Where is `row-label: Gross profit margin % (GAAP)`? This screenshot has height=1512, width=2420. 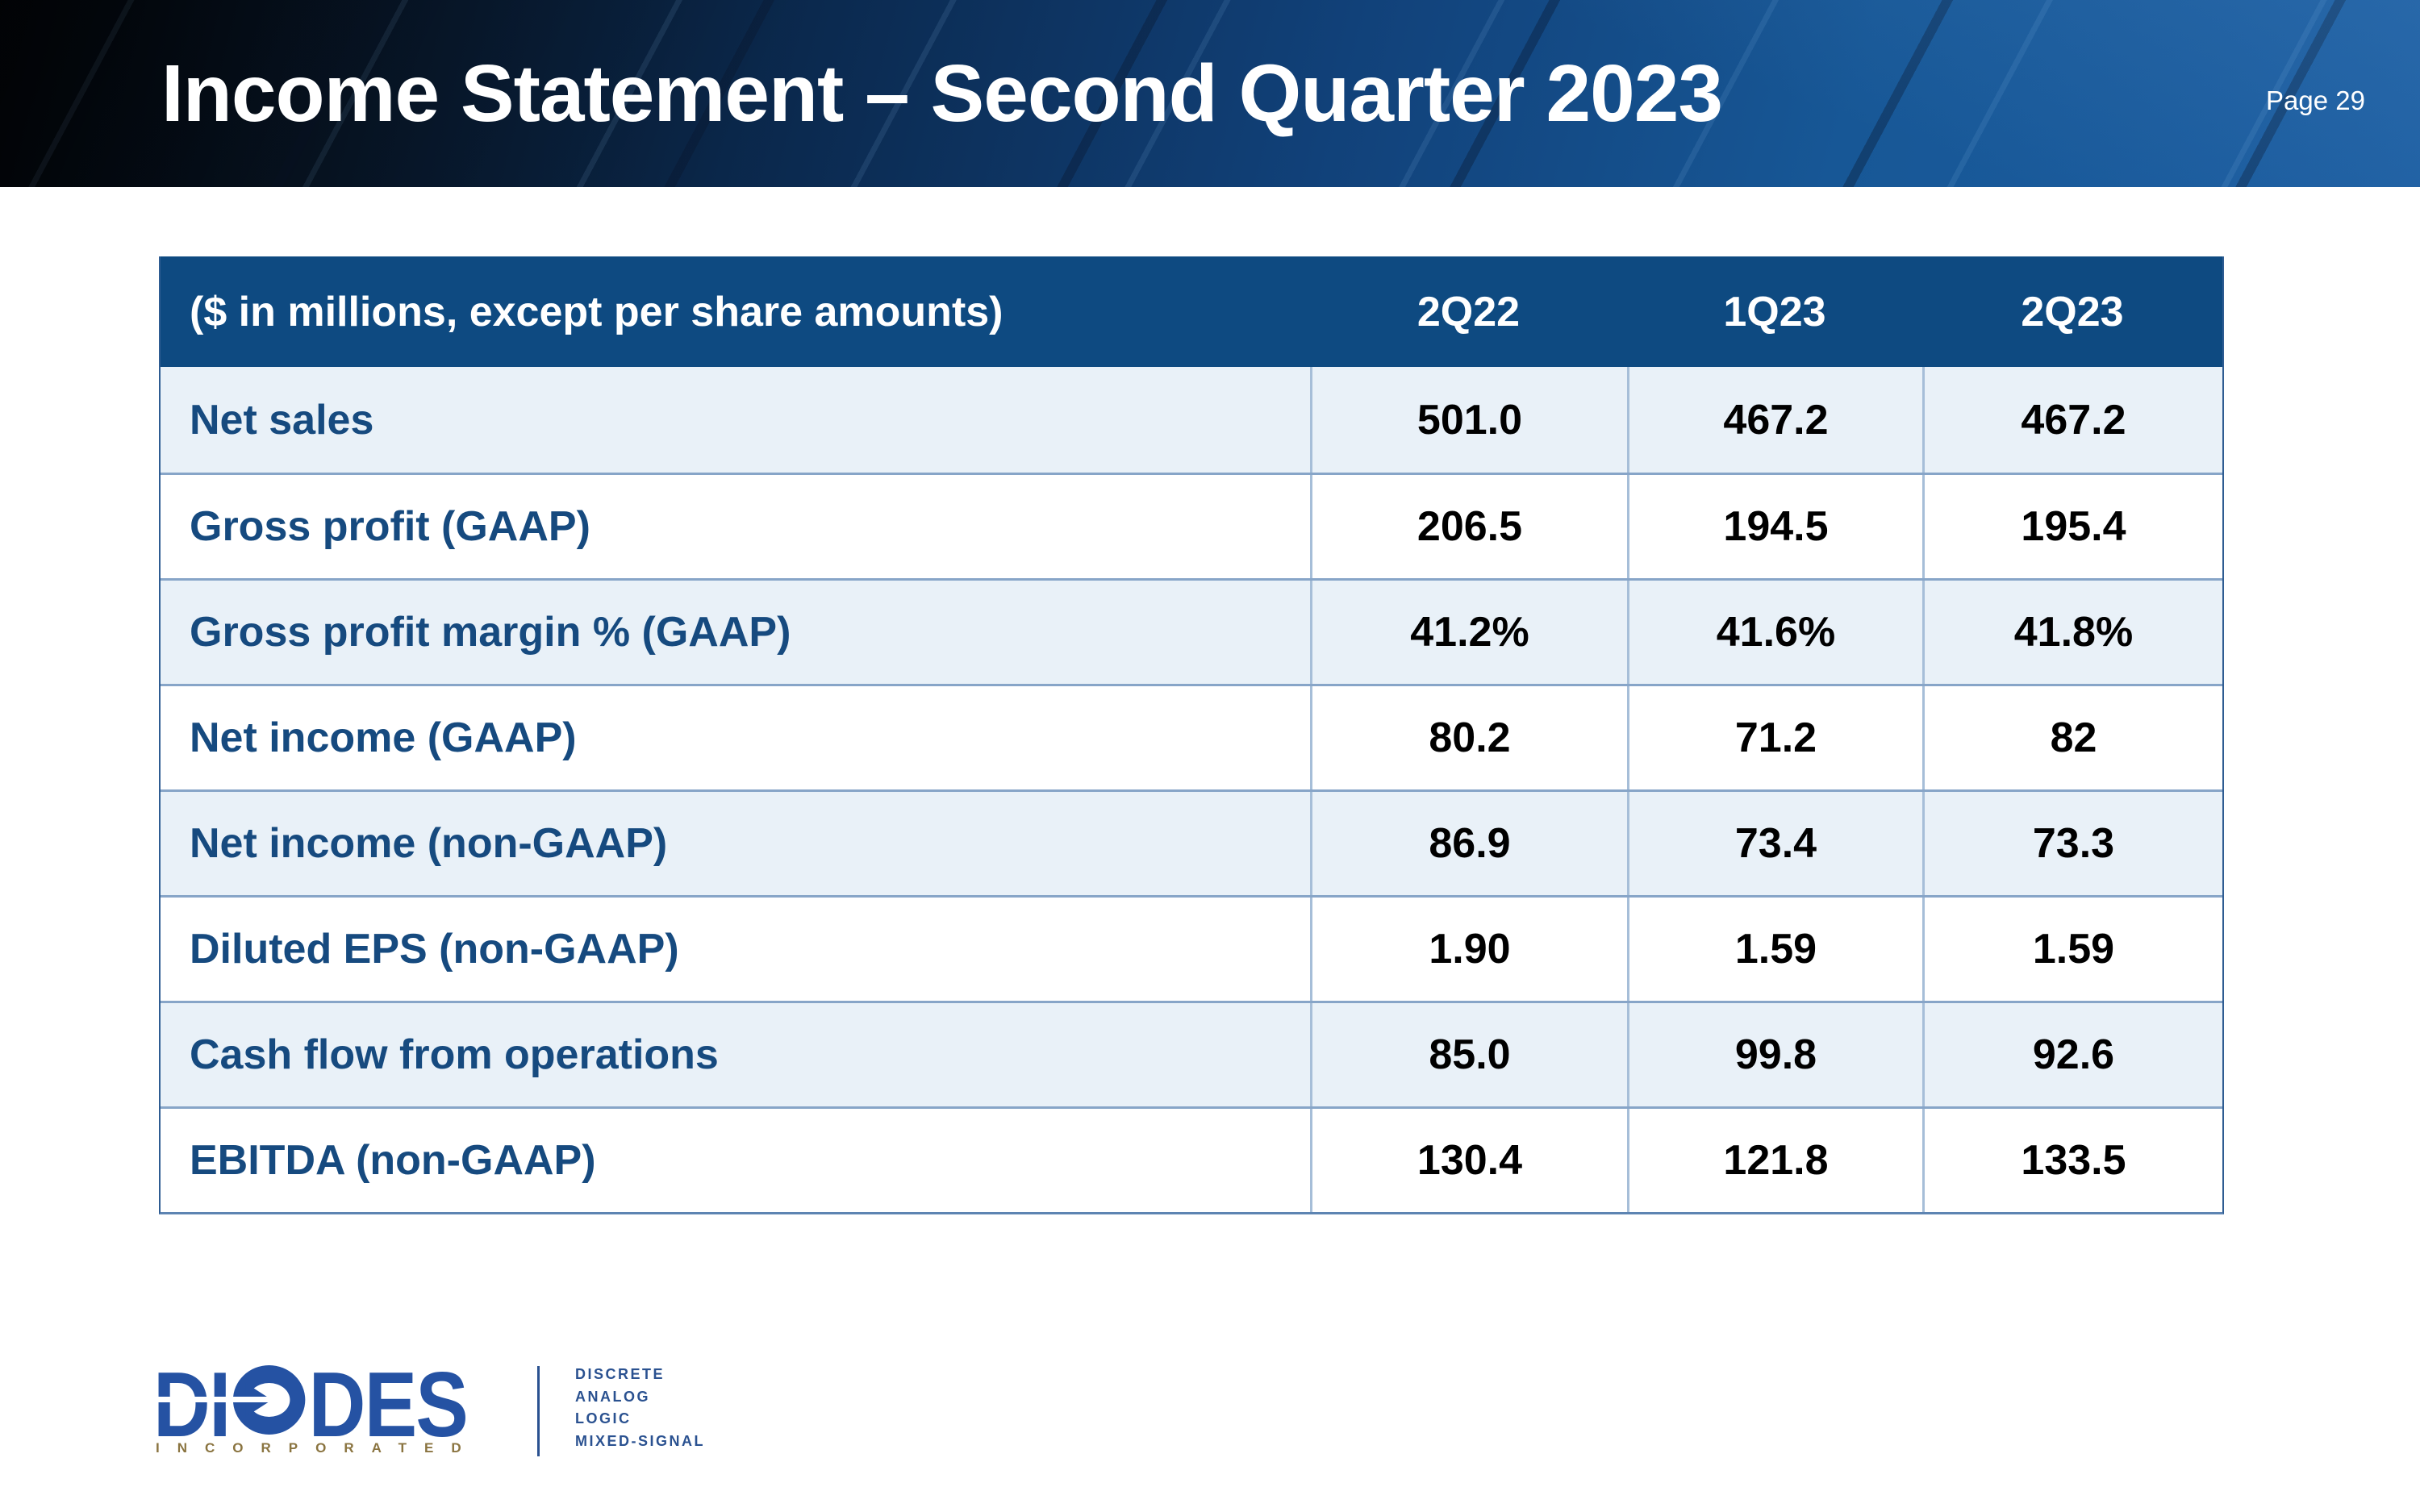
row-label: Gross profit margin % (GAAP) is located at coordinates (491, 632).